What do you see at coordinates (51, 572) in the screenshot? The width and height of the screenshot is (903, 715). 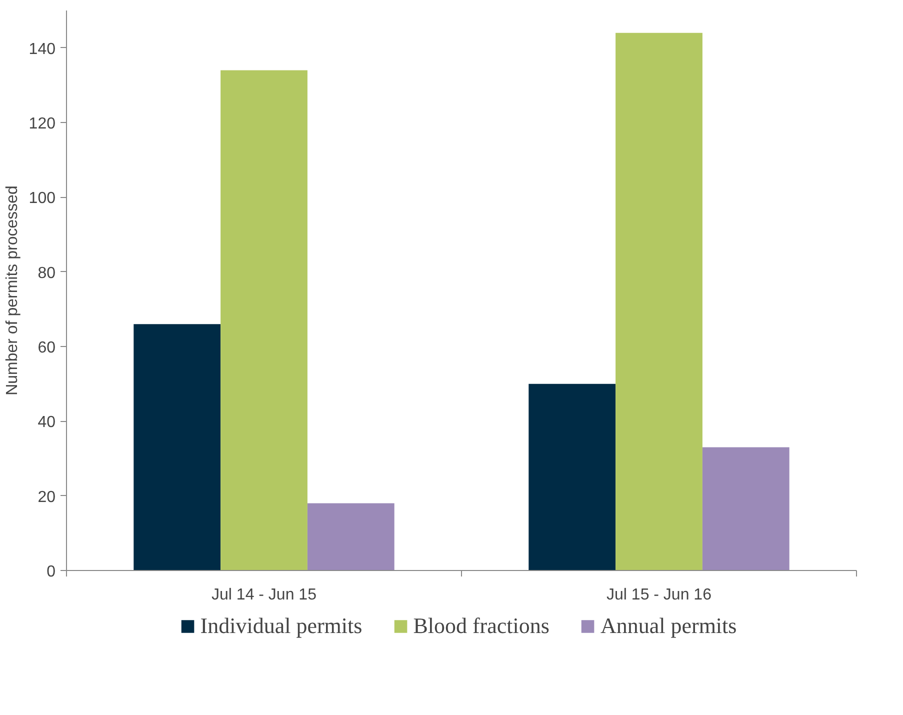 I see `y-tick-label: 0` at bounding box center [51, 572].